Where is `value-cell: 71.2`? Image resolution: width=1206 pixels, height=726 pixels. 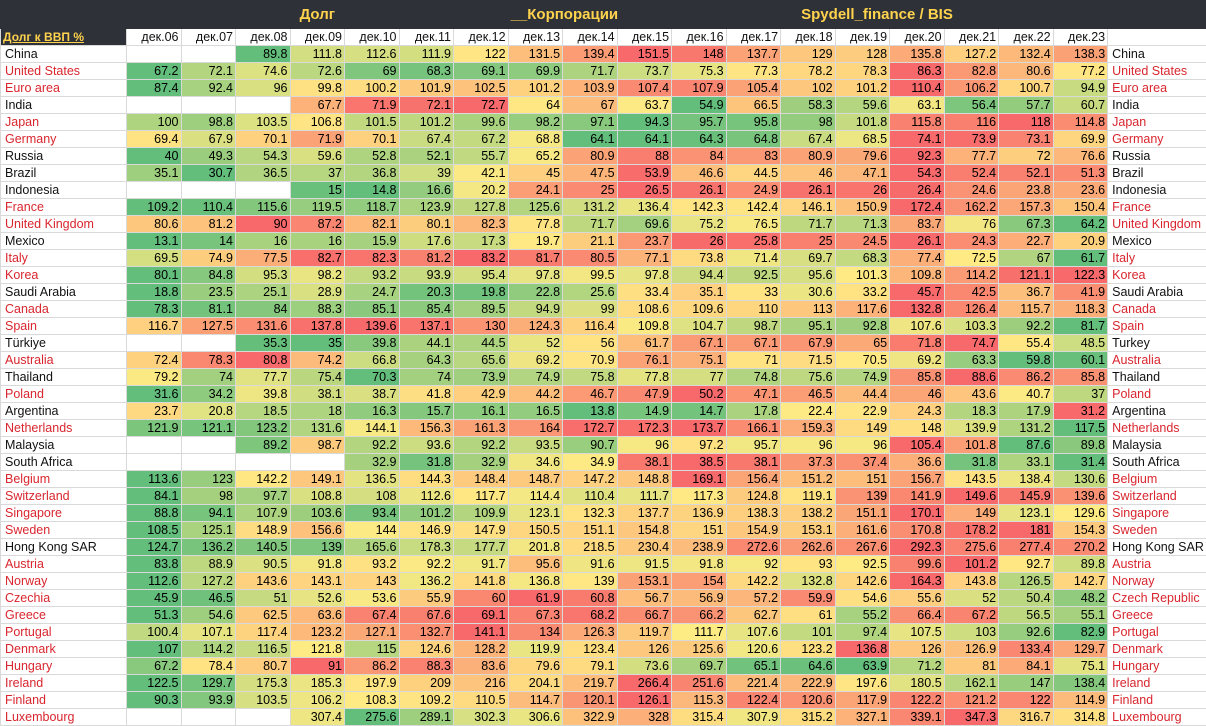 value-cell: 71.2 is located at coordinates (917, 666).